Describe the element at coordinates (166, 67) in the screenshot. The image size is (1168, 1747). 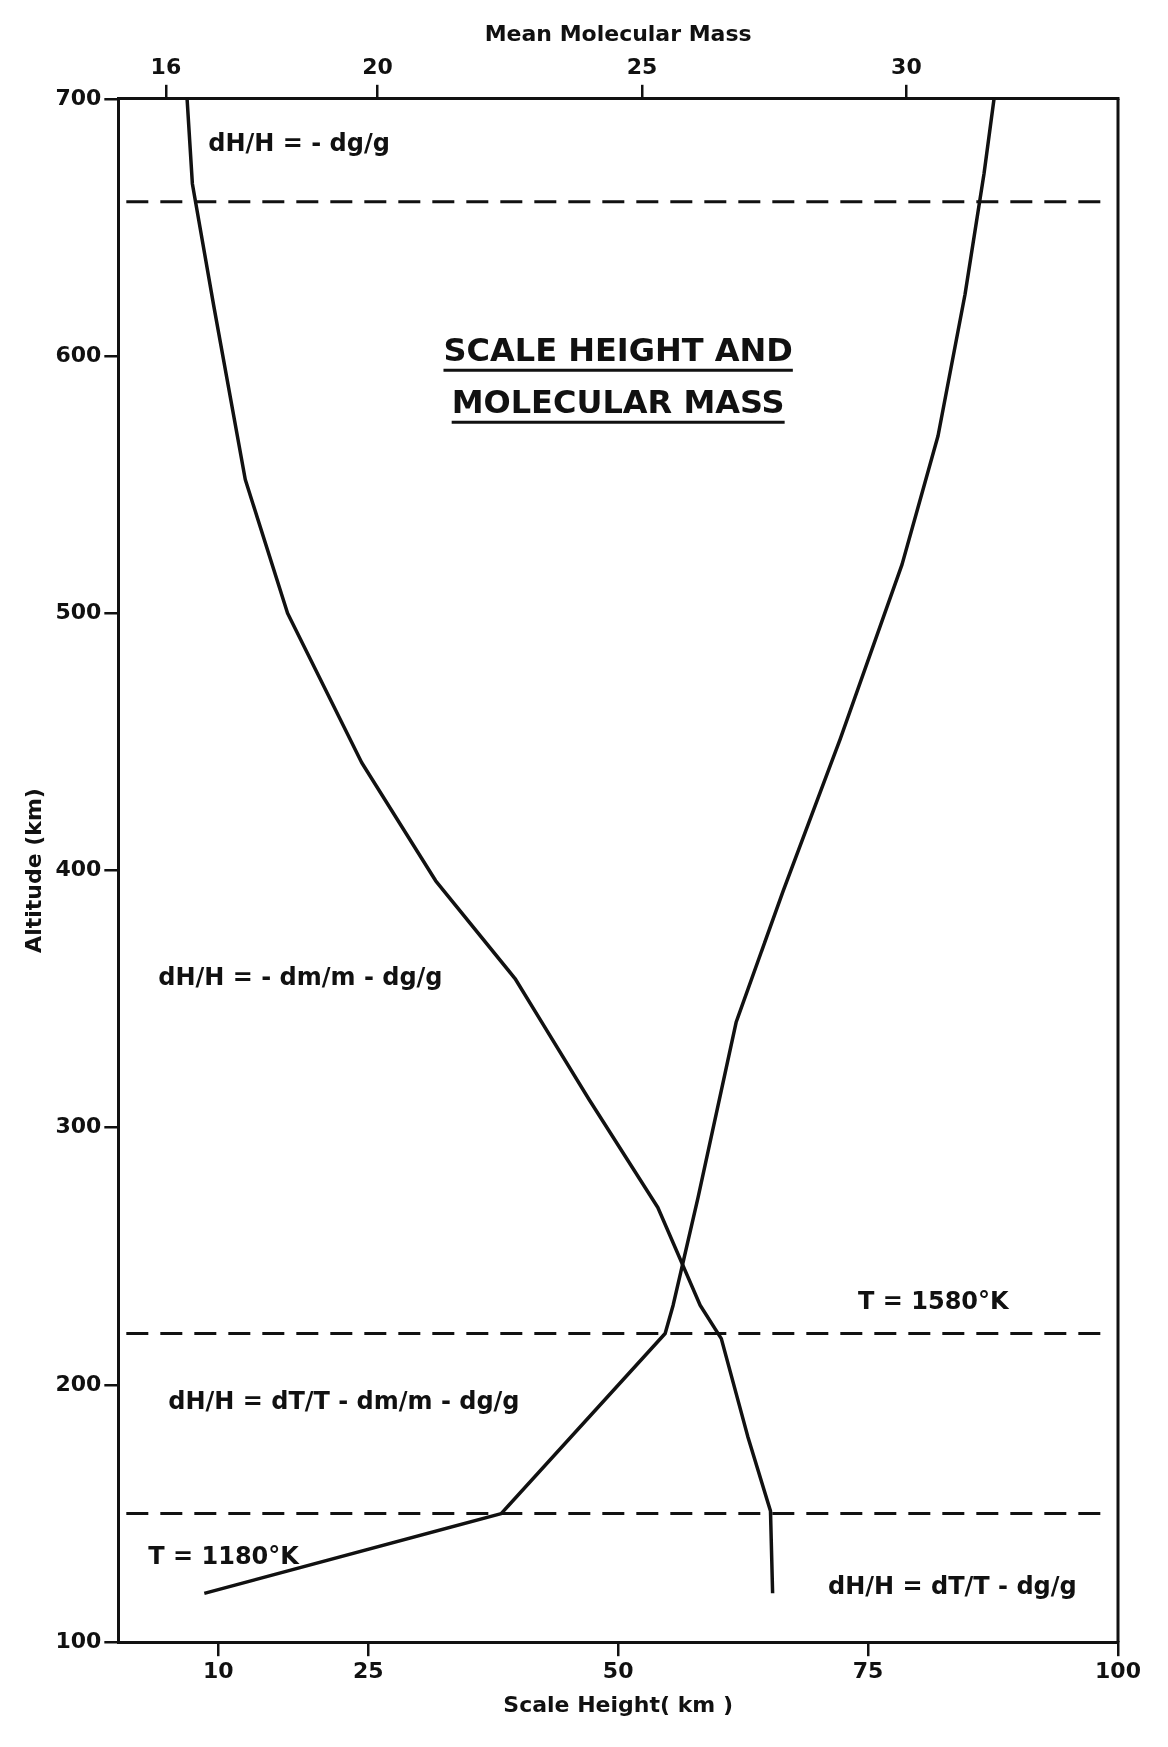
I see `x2-tick-label: 16` at that location.